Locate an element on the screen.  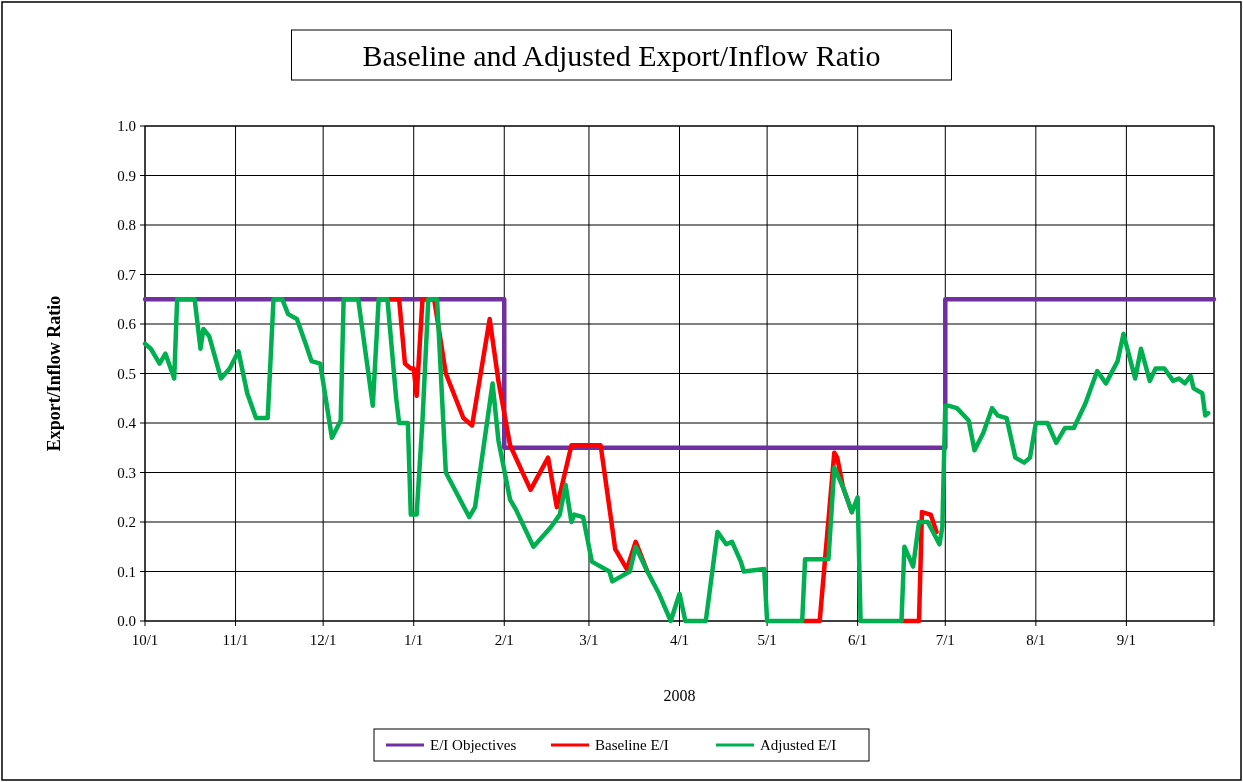
y-tick-label: 0.6 is located at coordinates (127, 324).